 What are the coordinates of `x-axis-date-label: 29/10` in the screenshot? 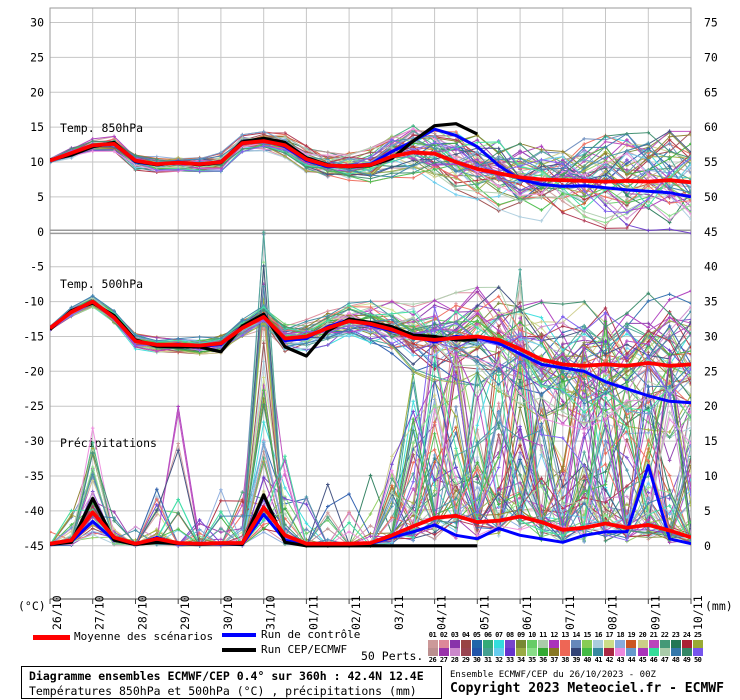 It's located at (185, 612).